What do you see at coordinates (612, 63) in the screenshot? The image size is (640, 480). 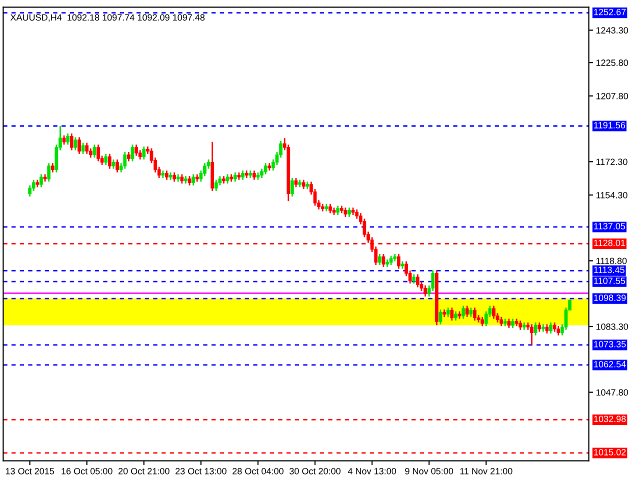 I see `y-tick-label: 1225.80` at bounding box center [612, 63].